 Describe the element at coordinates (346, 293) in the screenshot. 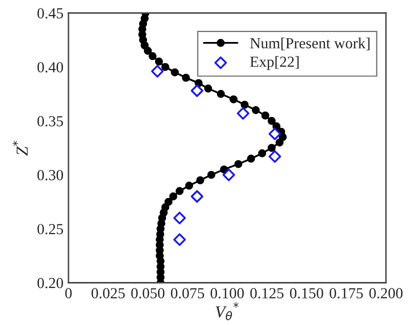

I see `x-tick-label: 0.175` at that location.